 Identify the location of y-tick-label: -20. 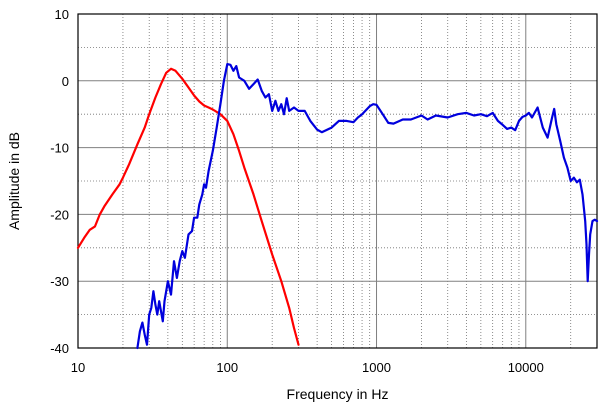
(59, 214).